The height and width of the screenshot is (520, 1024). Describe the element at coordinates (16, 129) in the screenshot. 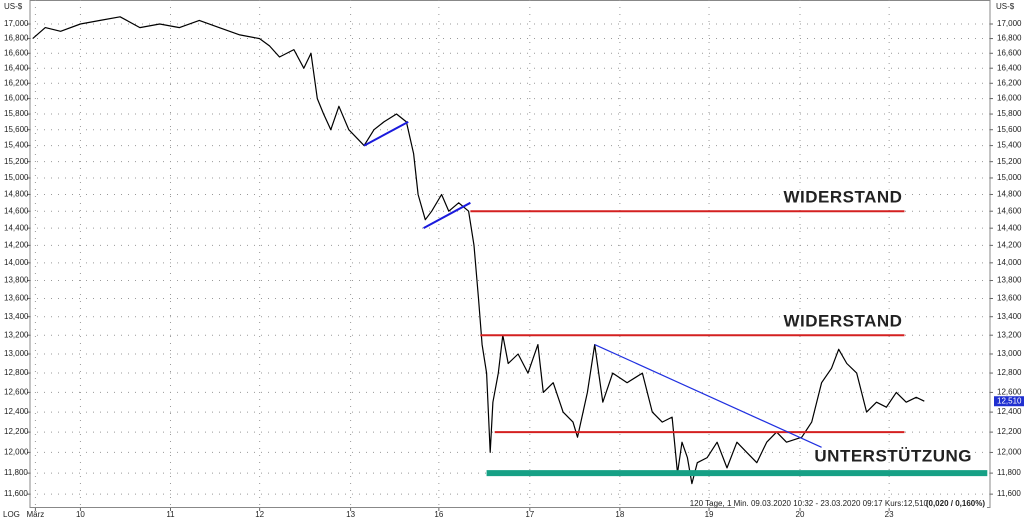

I see `y-tick-label: 15,600` at that location.